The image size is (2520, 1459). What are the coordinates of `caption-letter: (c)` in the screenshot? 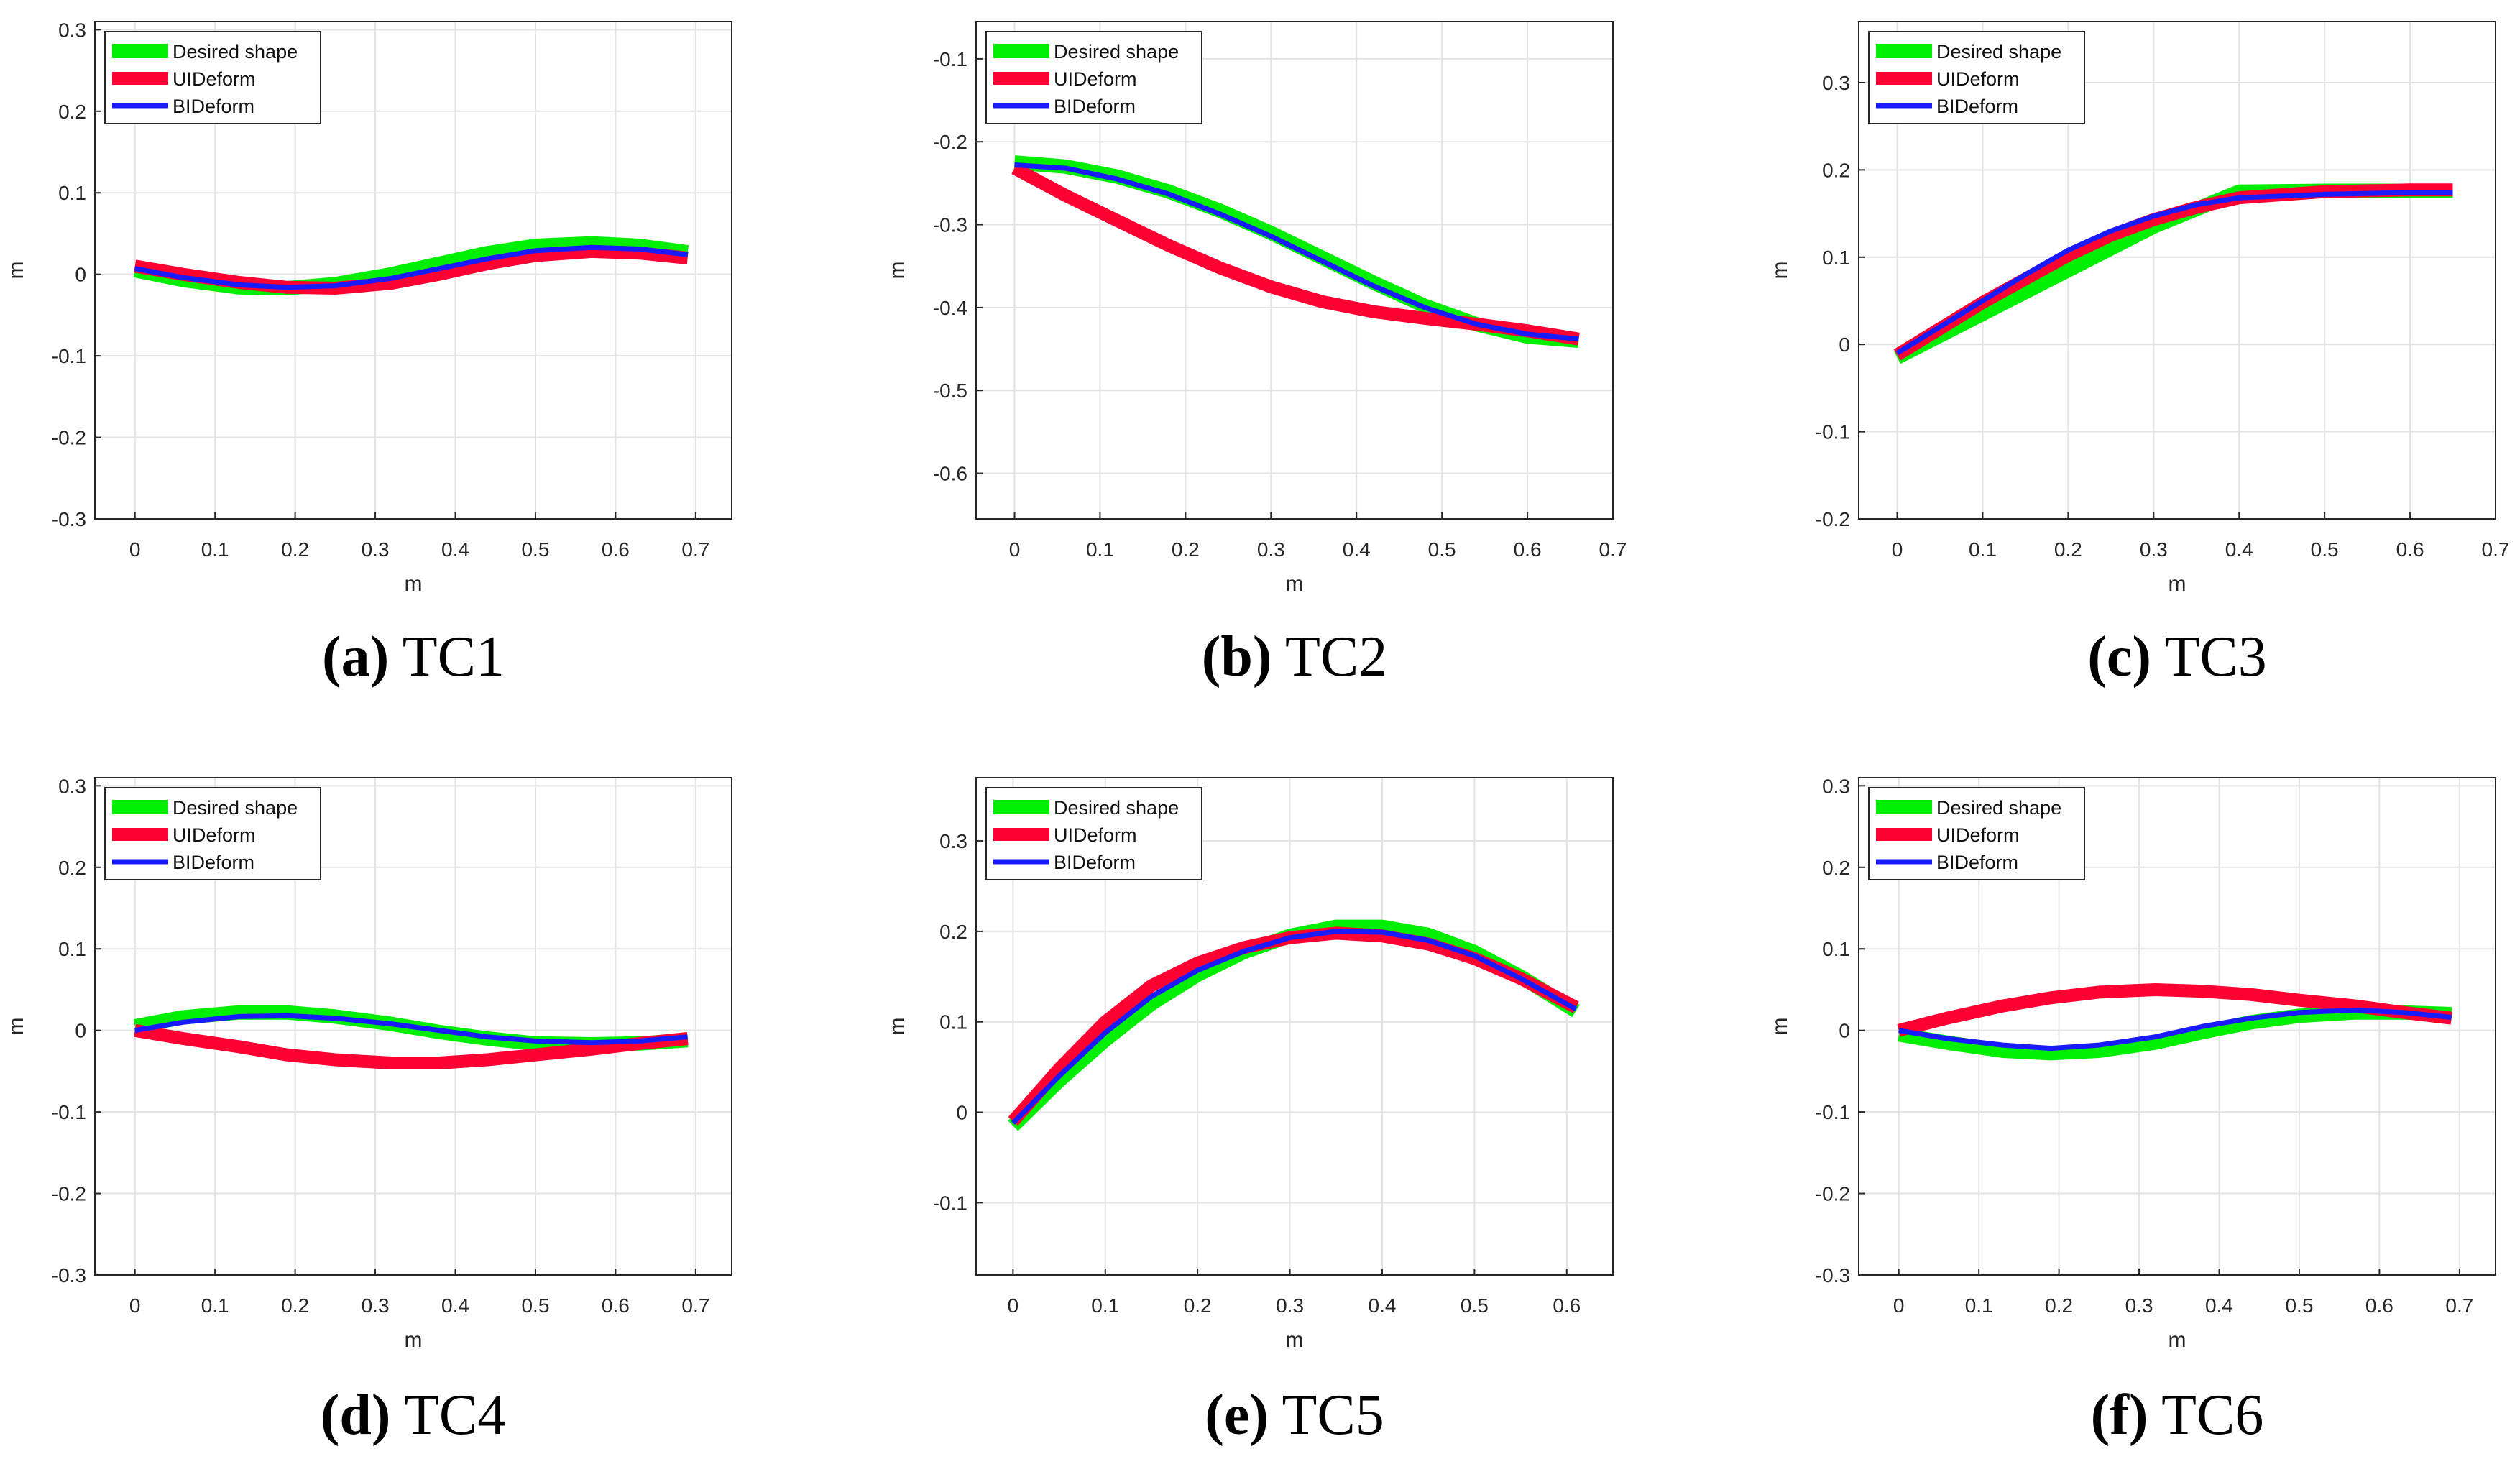 It's located at (2119, 657).